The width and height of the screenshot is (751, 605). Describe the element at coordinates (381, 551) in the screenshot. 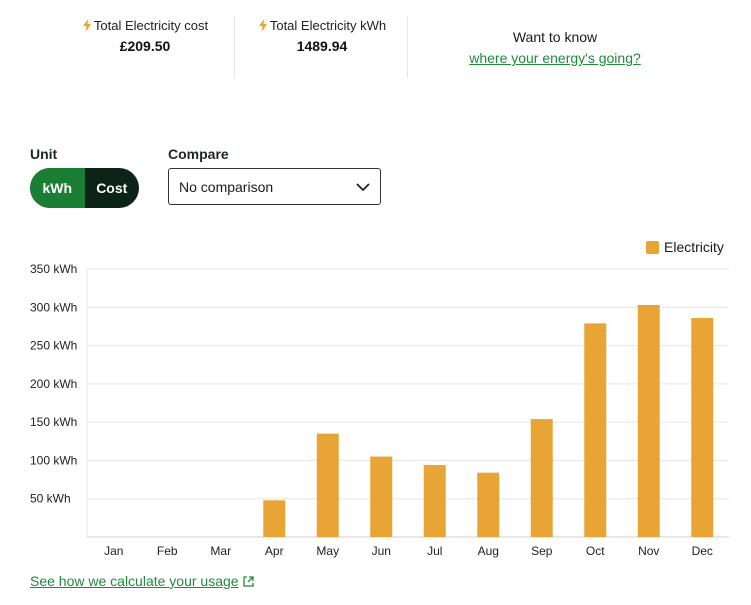

I see `x-tick-label: Jun` at that location.